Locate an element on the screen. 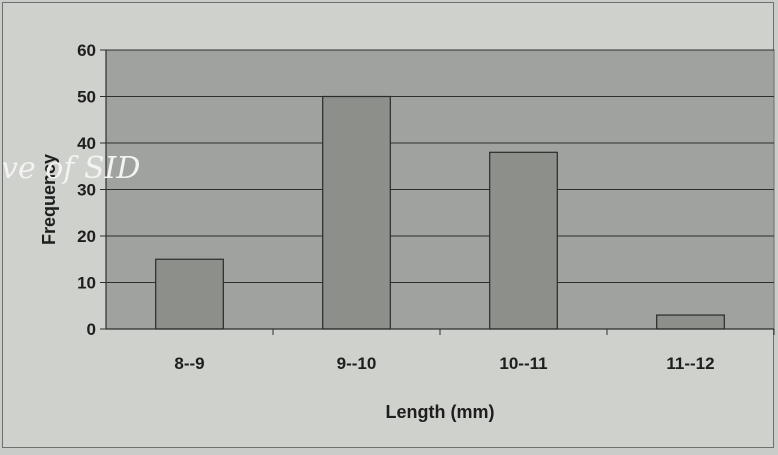 This screenshot has width=778, height=455. y-tick-label: 60 is located at coordinates (86, 50).